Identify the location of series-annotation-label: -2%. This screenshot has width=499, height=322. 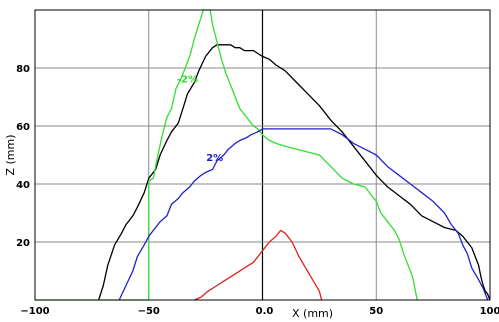
(187, 80).